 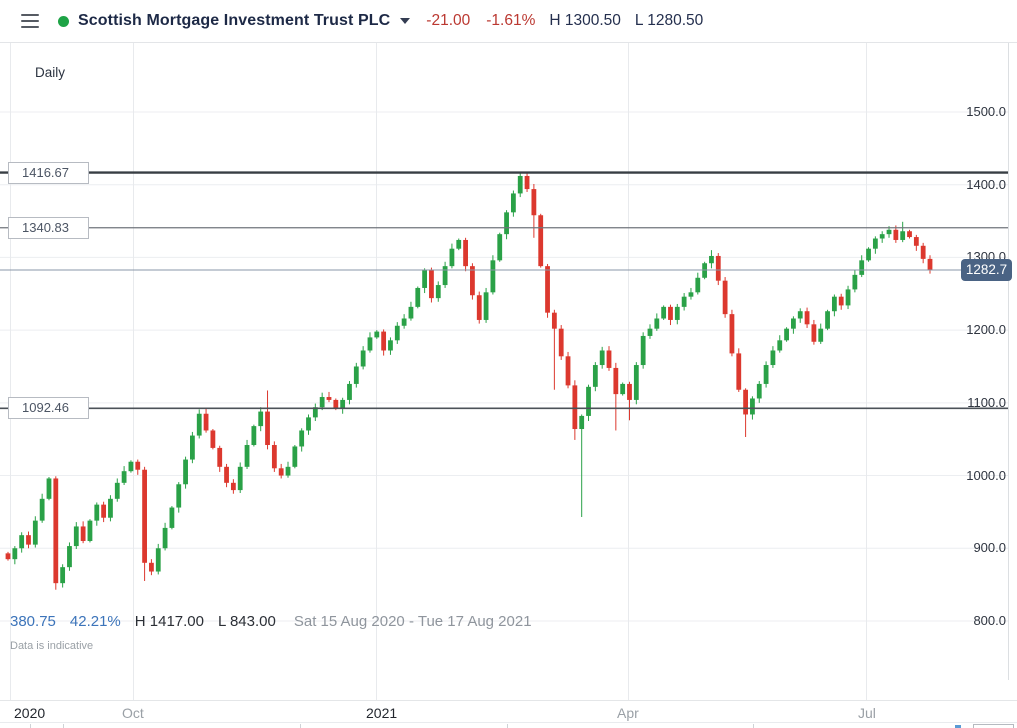 I want to click on y-axis-label: 1200.0, so click(x=986, y=330).